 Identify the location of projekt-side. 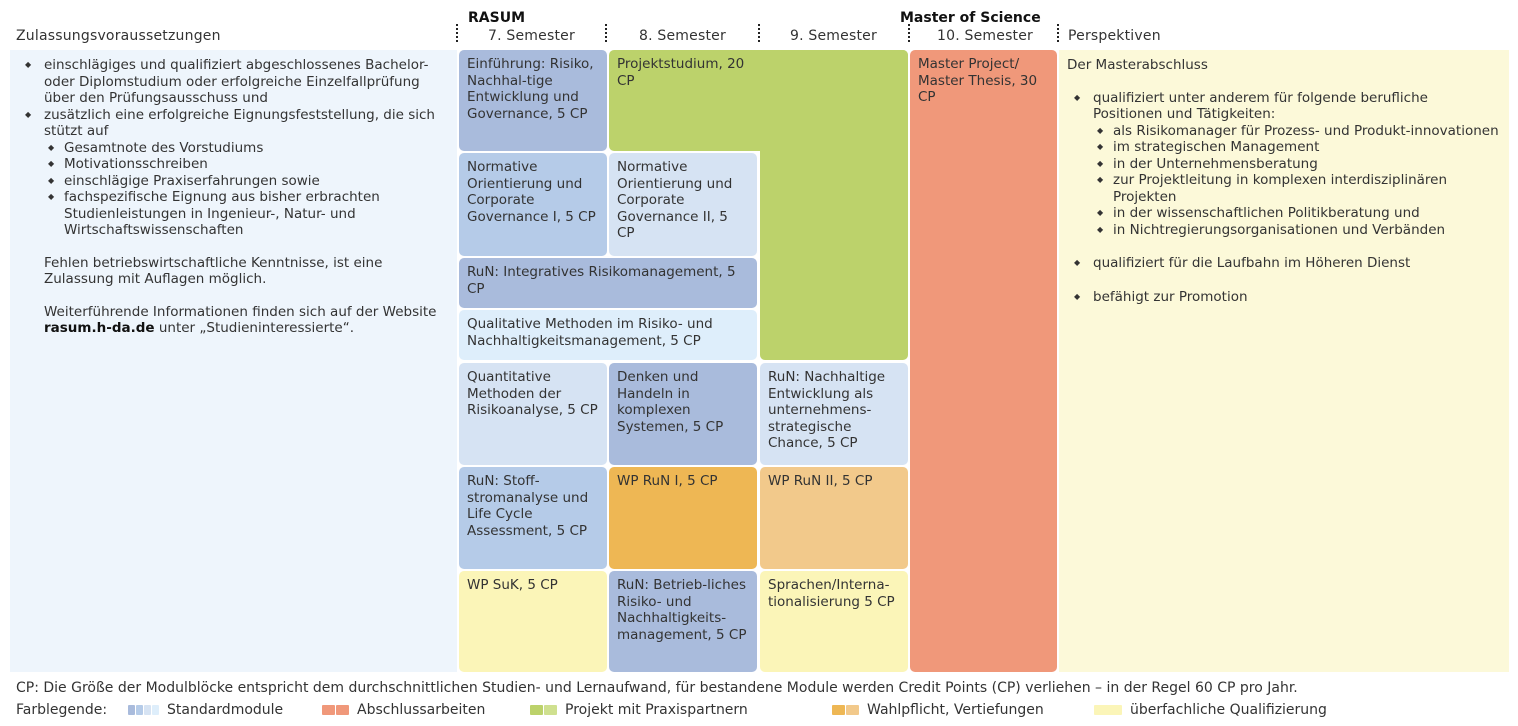
(834, 205).